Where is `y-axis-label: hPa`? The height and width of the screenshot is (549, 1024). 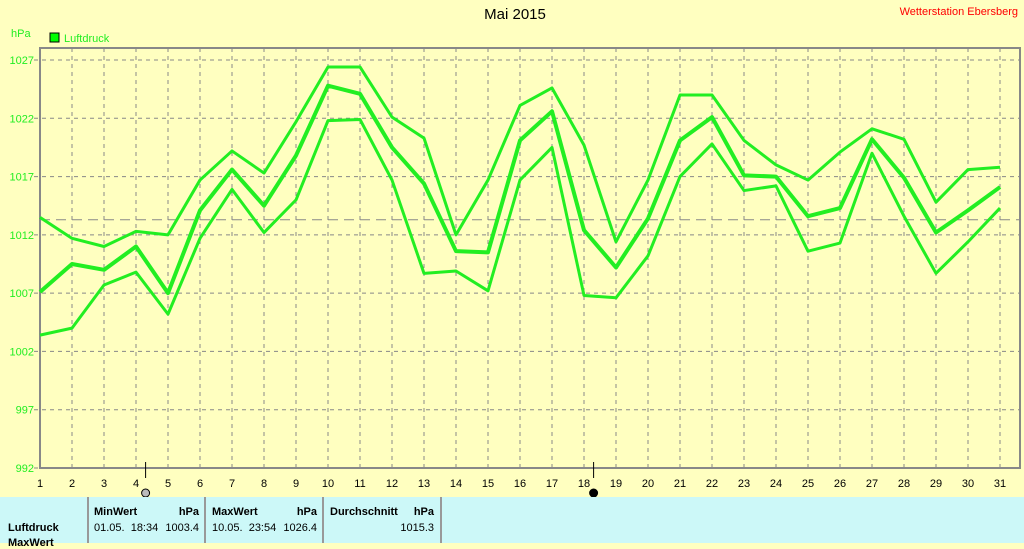 y-axis-label: hPa is located at coordinates (21, 34).